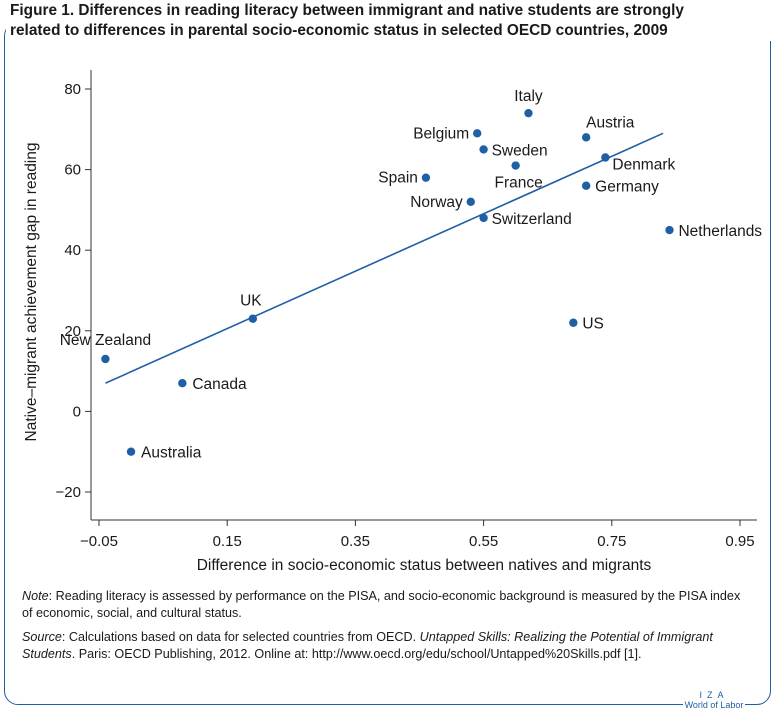 This screenshot has height=715, width=777. What do you see at coordinates (253, 318) in the screenshot?
I see `data-point-uk` at bounding box center [253, 318].